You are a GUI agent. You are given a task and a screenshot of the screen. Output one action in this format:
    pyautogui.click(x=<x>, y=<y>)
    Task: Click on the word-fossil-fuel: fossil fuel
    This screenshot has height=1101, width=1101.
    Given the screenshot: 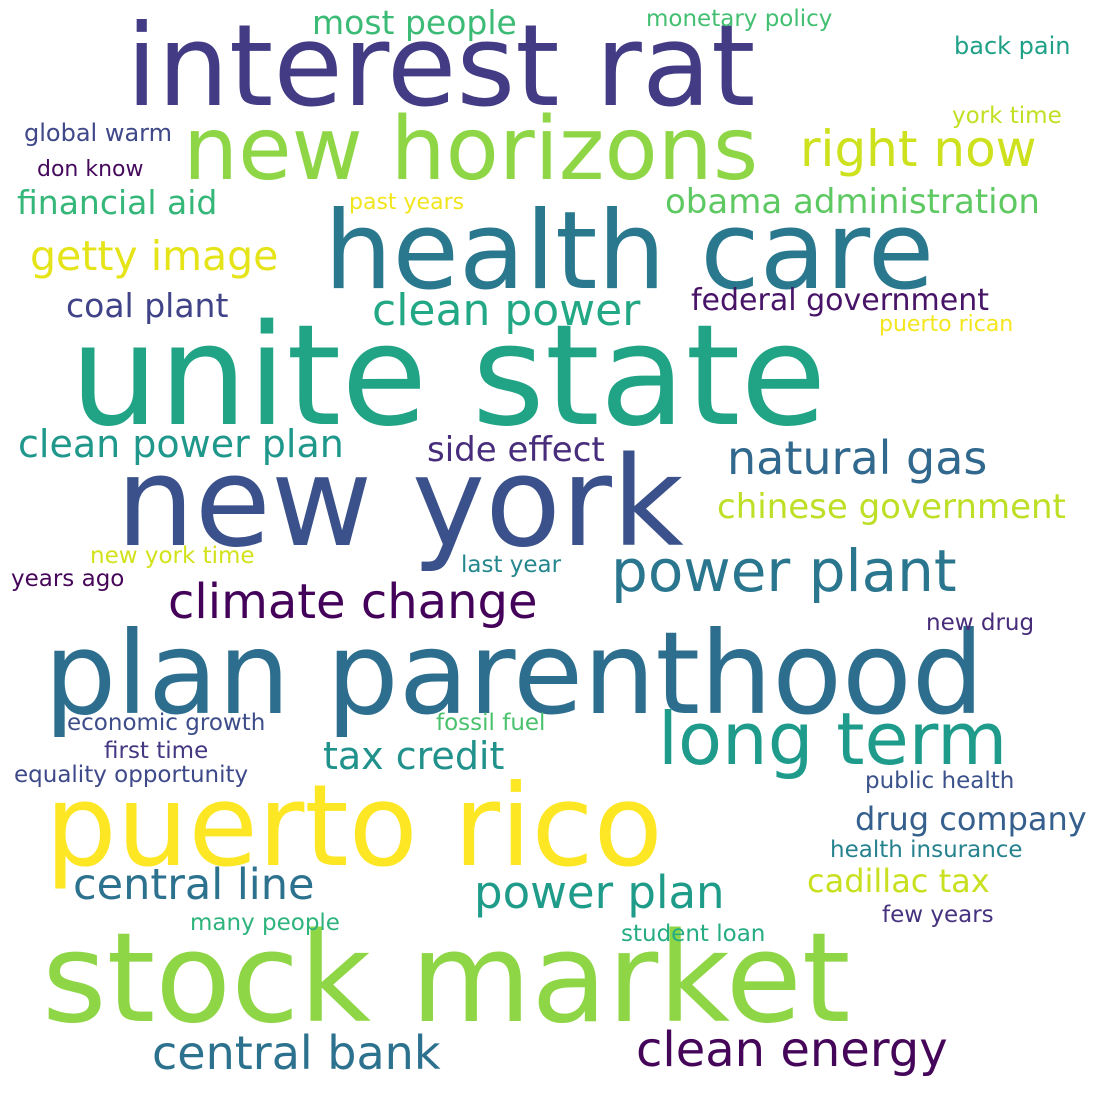 What is the action you would take?
    pyautogui.click(x=491, y=723)
    